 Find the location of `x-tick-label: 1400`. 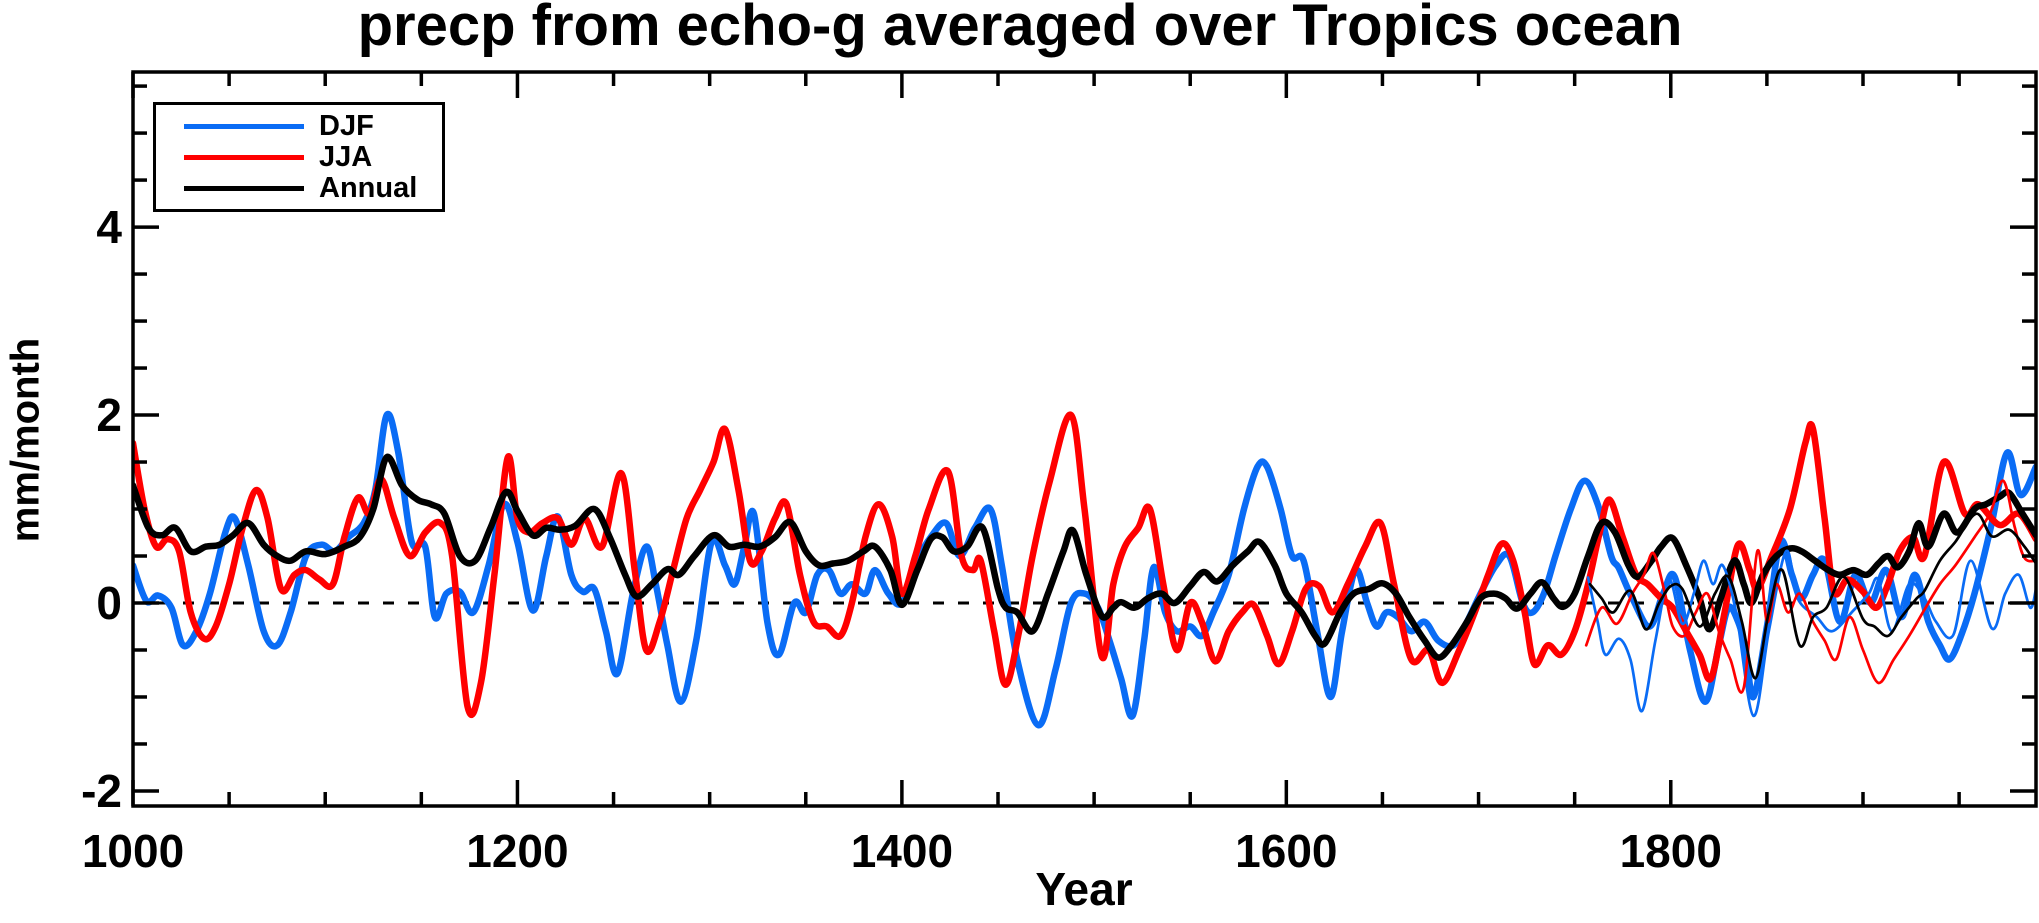

x-tick-label: 1400 is located at coordinates (902, 851).